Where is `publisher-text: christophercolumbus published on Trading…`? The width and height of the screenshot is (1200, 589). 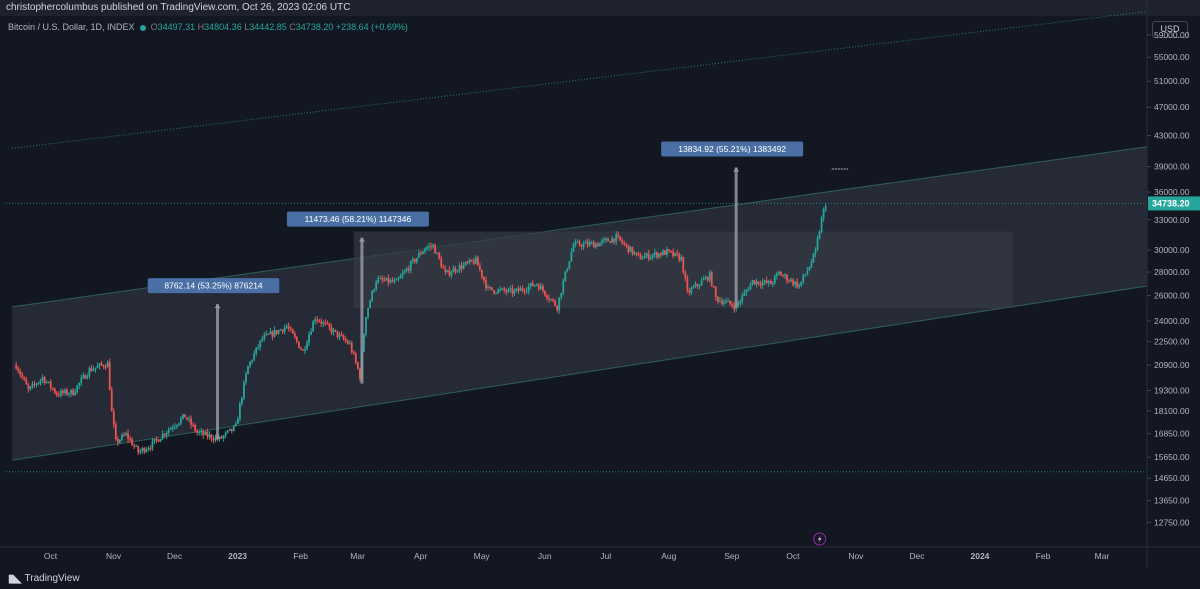
publisher-text: christophercolumbus published on Trading… is located at coordinates (178, 7).